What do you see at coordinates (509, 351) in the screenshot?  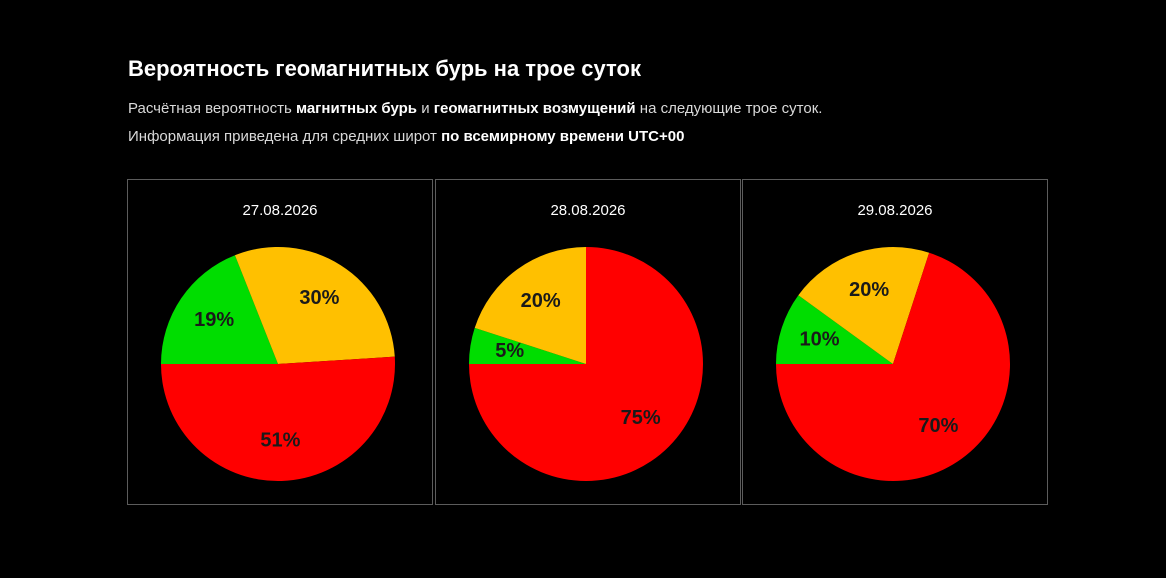 I see `pie-slice-label-0: 5%` at bounding box center [509, 351].